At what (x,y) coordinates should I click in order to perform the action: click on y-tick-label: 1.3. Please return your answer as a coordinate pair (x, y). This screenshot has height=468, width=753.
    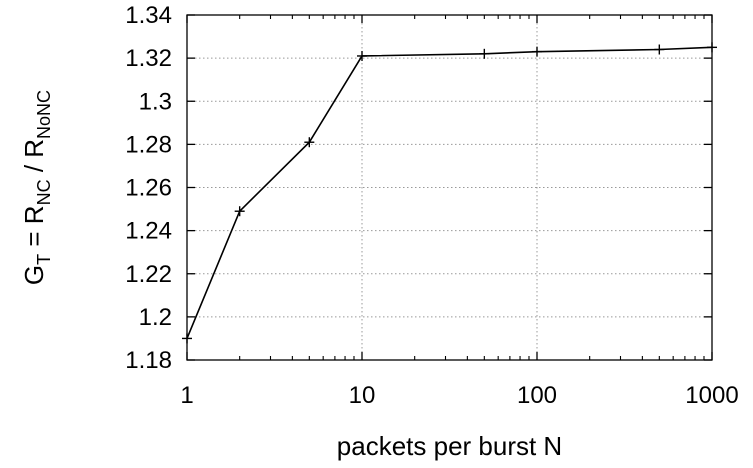
    Looking at the image, I should click on (155, 101).